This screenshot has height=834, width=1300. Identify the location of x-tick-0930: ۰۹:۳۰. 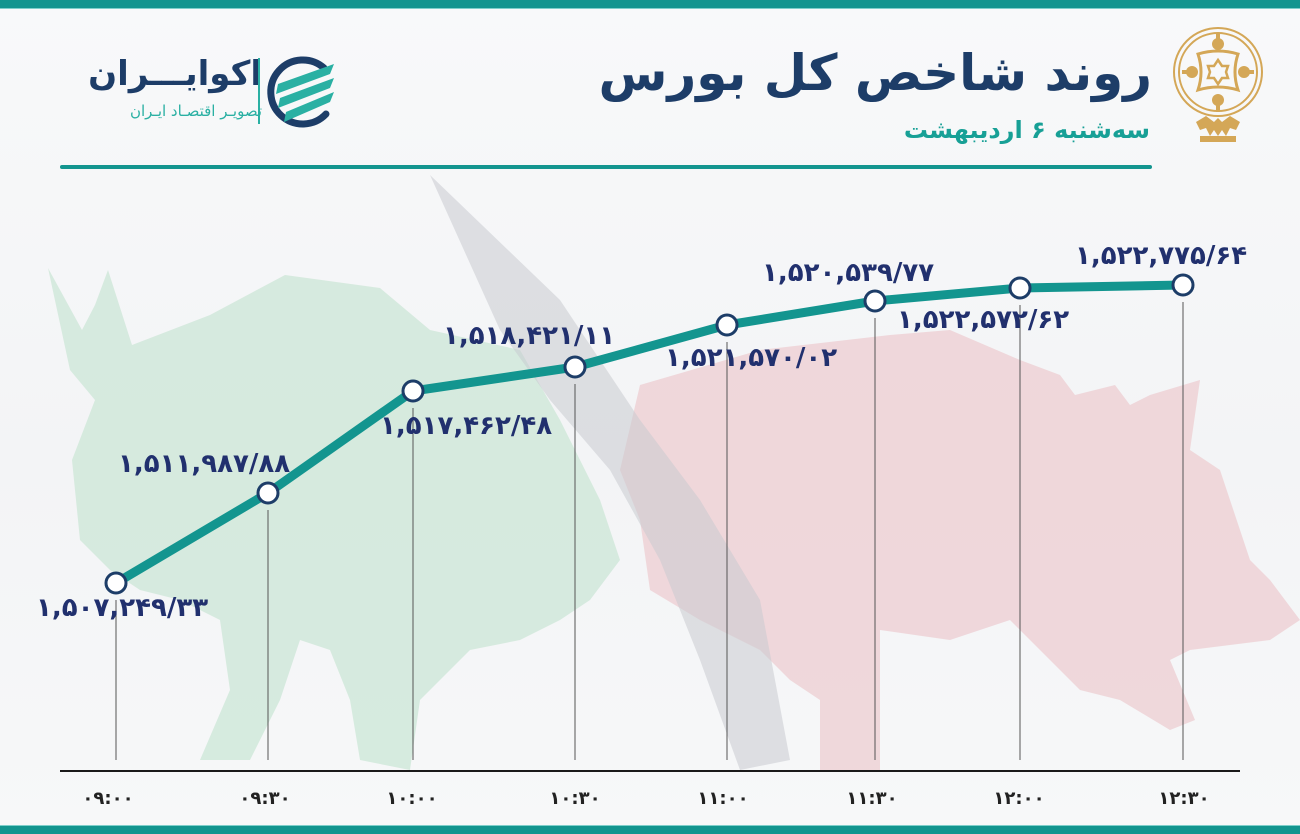
(265, 798).